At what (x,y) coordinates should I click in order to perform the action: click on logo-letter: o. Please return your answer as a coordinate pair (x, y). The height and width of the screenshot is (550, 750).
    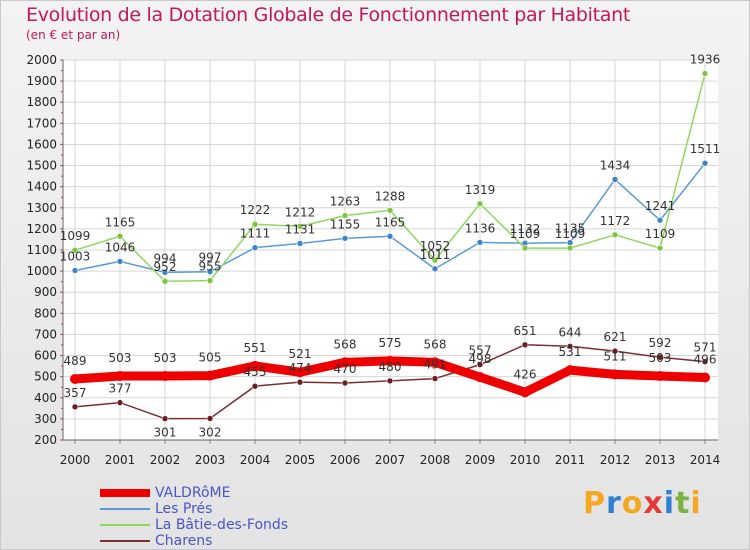
    Looking at the image, I should click on (632, 503).